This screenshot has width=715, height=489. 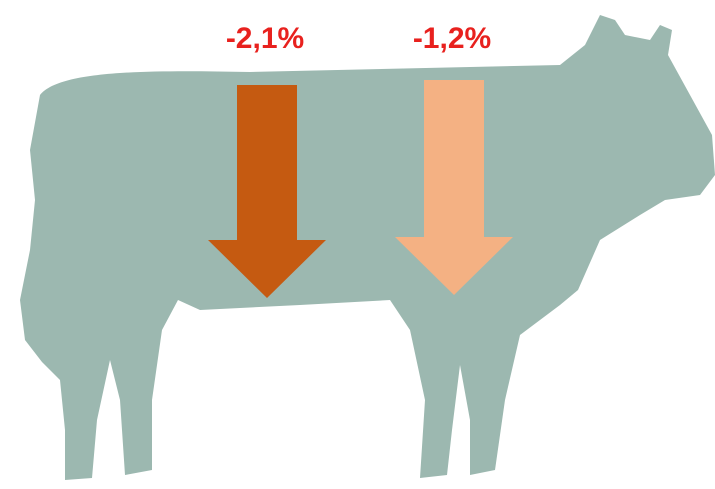 What do you see at coordinates (452, 38) in the screenshot?
I see `arrow-label: -1,2%` at bounding box center [452, 38].